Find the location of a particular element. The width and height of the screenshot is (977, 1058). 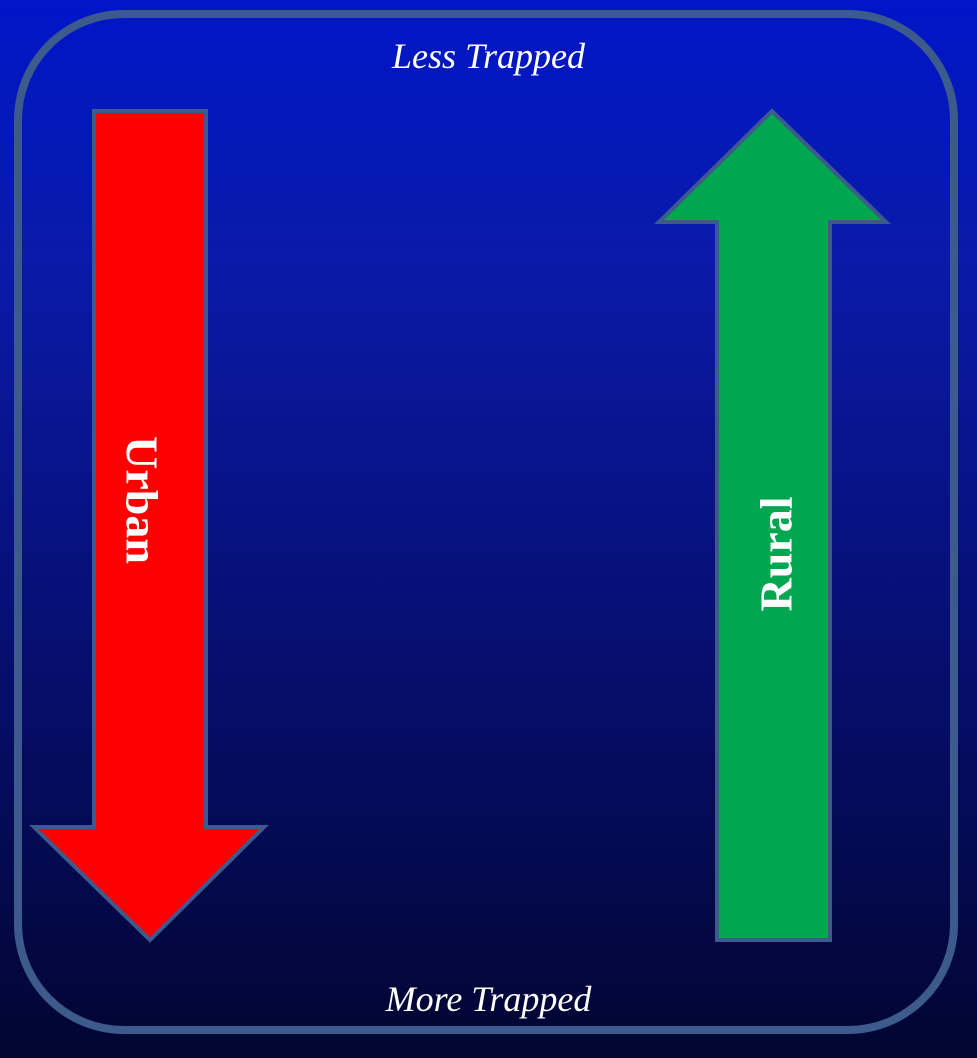

top-label: Less Trapped is located at coordinates (488, 56).